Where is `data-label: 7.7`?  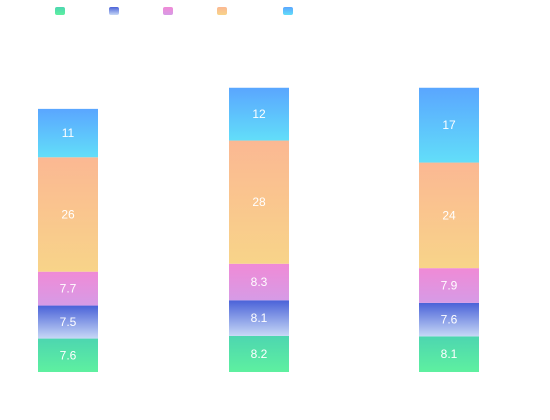 data-label: 7.7 is located at coordinates (68, 289).